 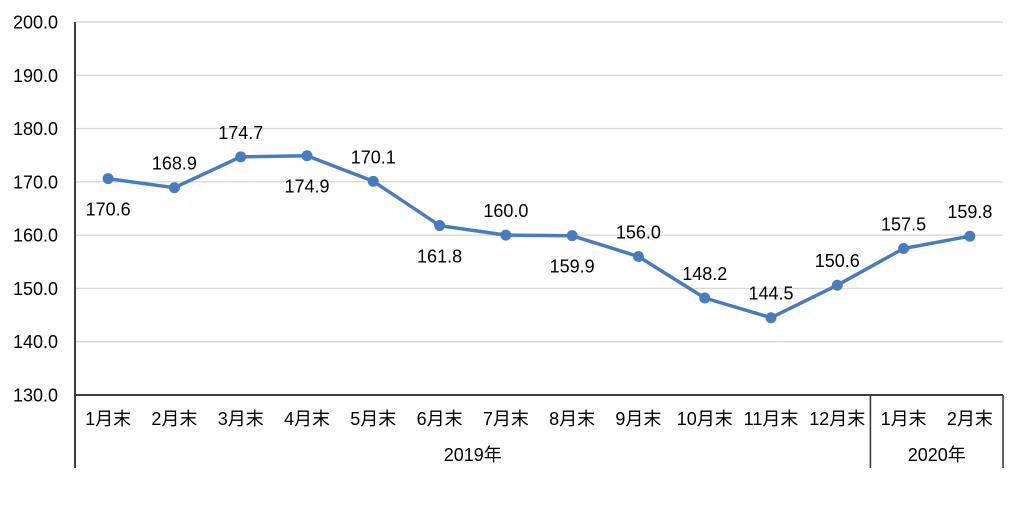 What do you see at coordinates (174, 164) in the screenshot?
I see `data-point-label: 168.9` at bounding box center [174, 164].